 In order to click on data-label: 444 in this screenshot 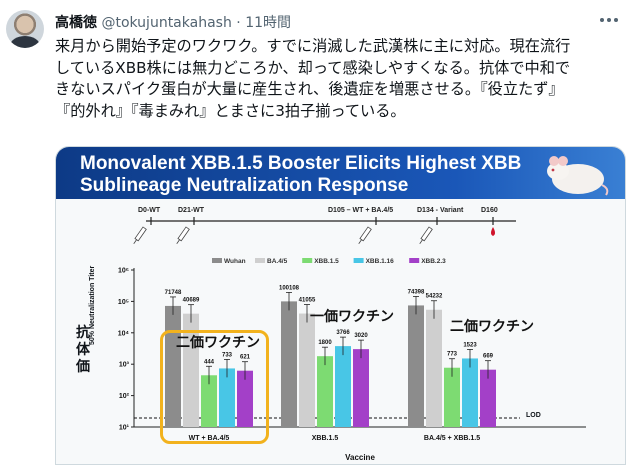, I will do `click(209, 362)`.